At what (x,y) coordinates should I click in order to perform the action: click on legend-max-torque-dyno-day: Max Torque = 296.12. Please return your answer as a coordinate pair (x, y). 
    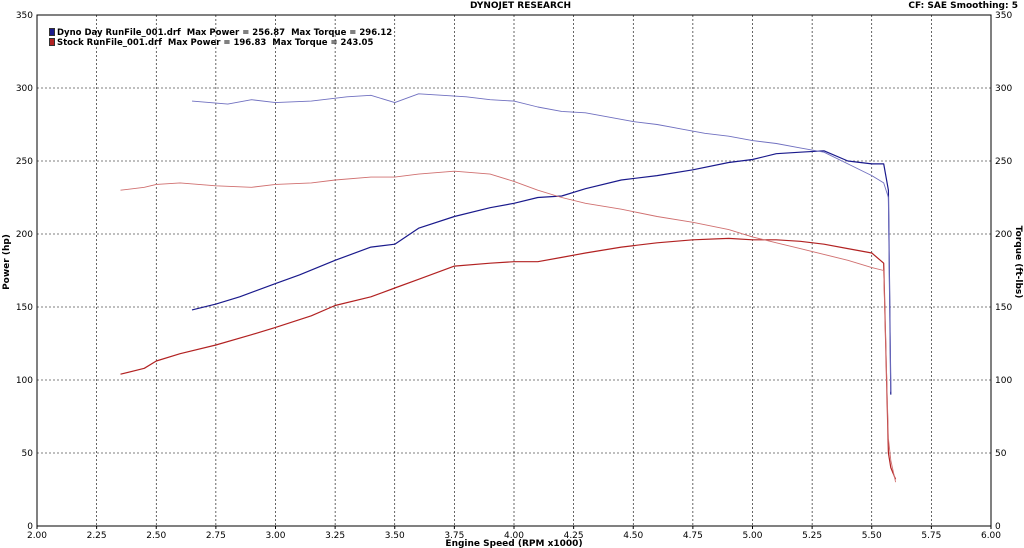
    Looking at the image, I should click on (342, 33).